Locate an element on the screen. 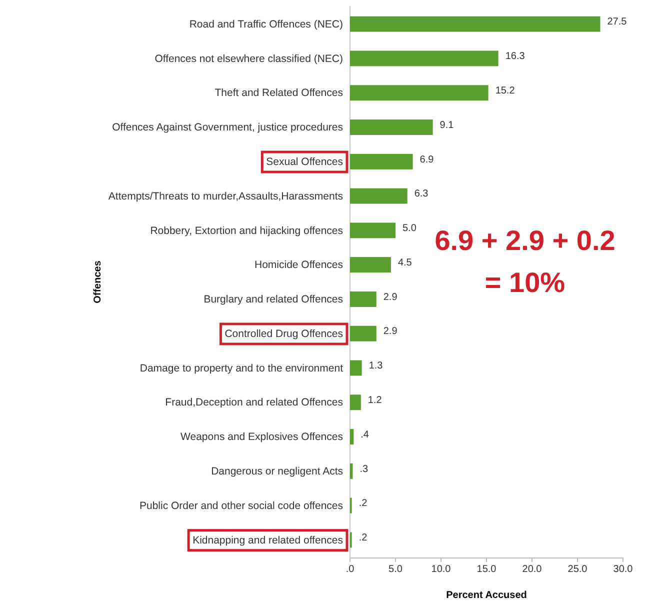 The height and width of the screenshot is (608, 651). x-tick-label: 30.0 is located at coordinates (623, 570).